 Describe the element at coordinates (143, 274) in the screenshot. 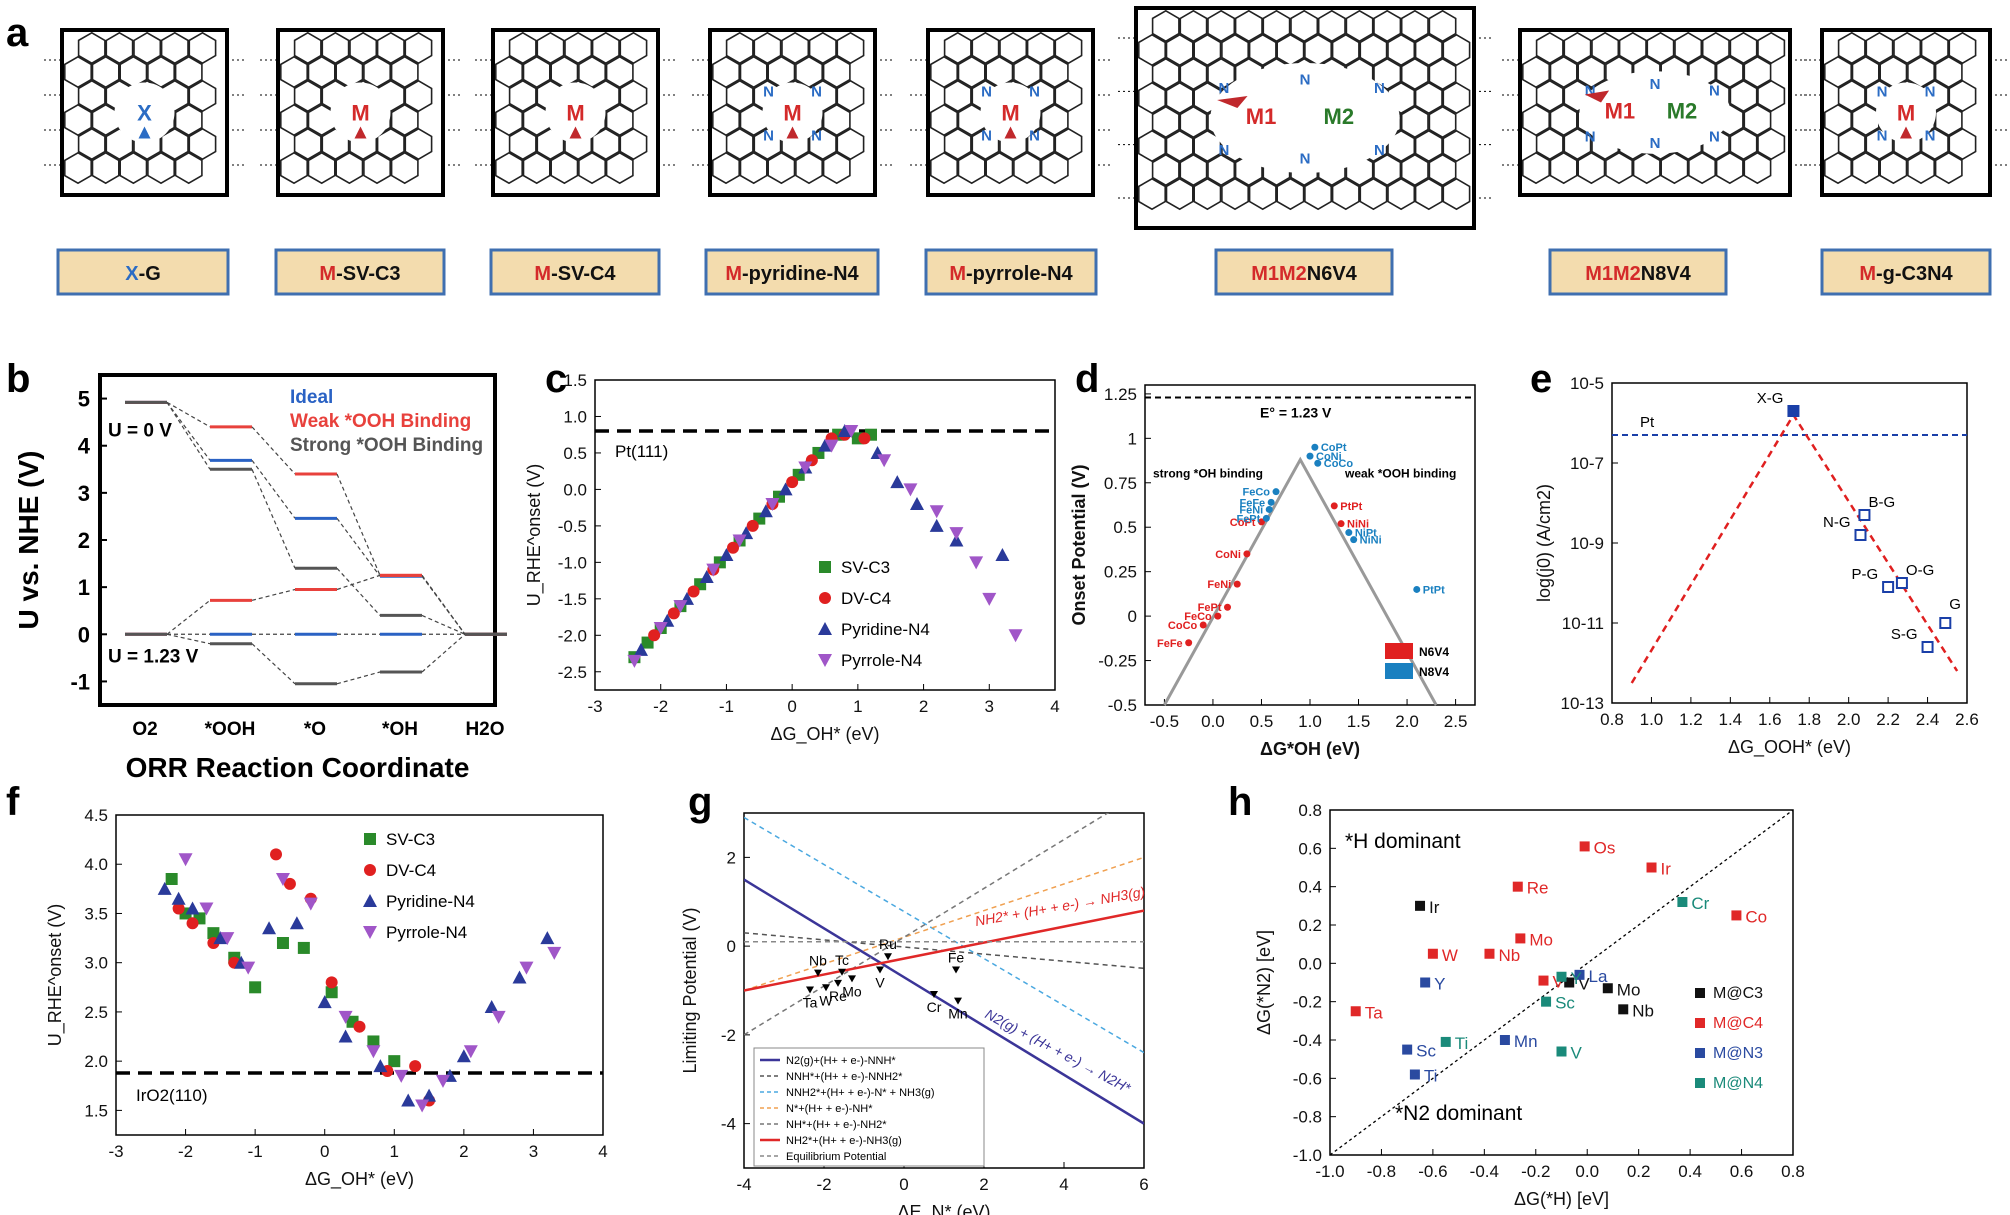

I see `label-text: X-G` at that location.